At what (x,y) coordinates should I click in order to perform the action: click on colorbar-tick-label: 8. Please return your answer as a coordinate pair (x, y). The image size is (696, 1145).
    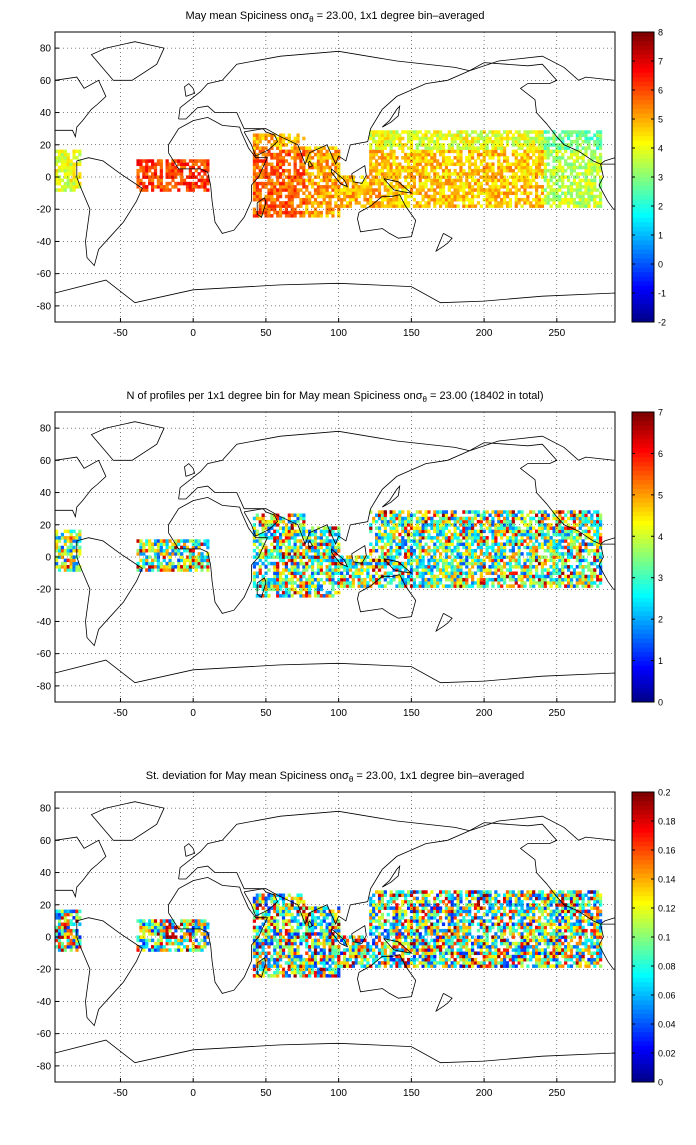
    Looking at the image, I should click on (660, 33).